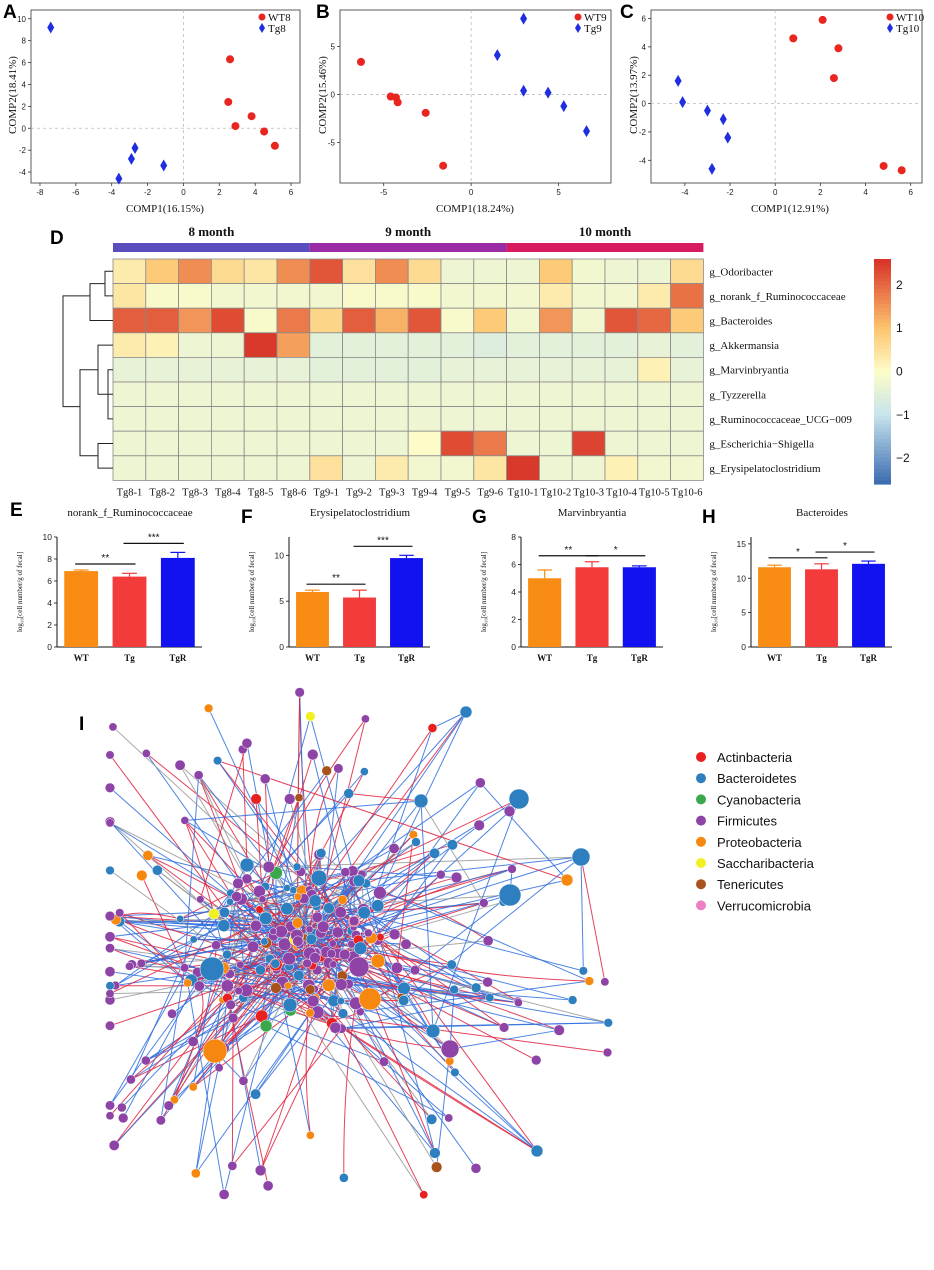 This screenshot has height=1270, width=934. I want to click on plot-frame, so click(475, 96).